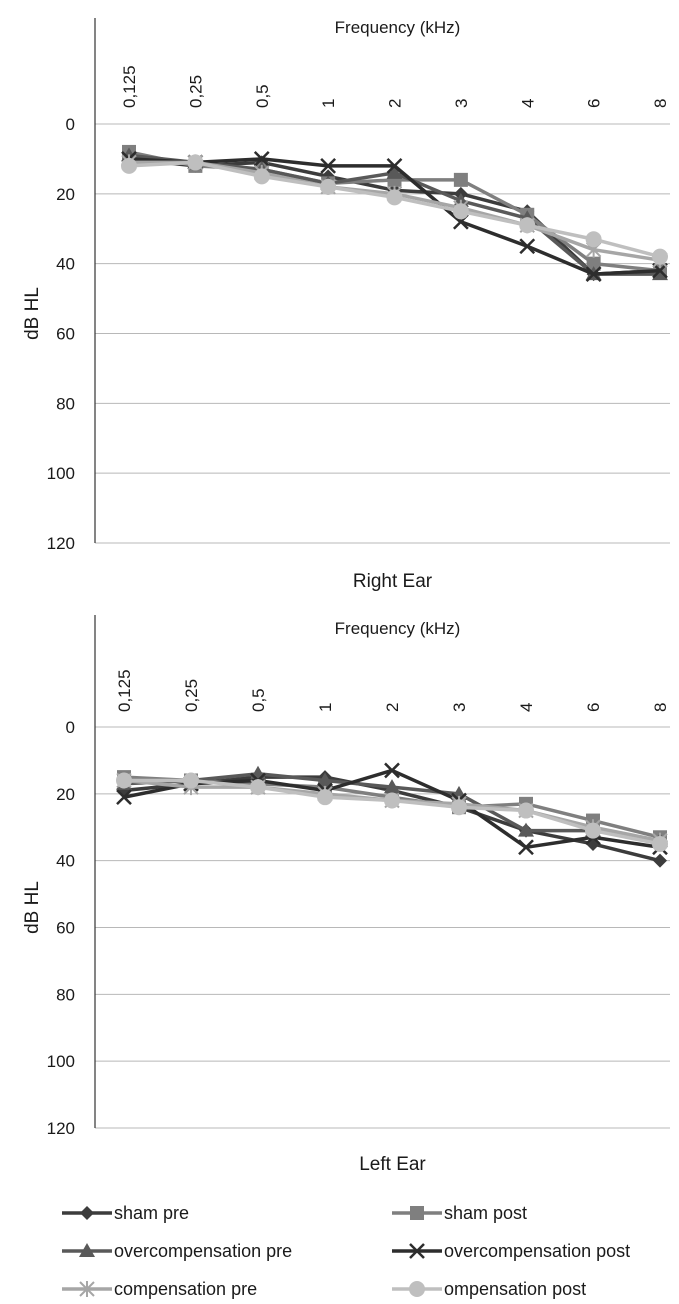 The image size is (679, 1304). Describe the element at coordinates (594, 103) in the screenshot. I see `right-ear-x-tick-label: 6` at that location.